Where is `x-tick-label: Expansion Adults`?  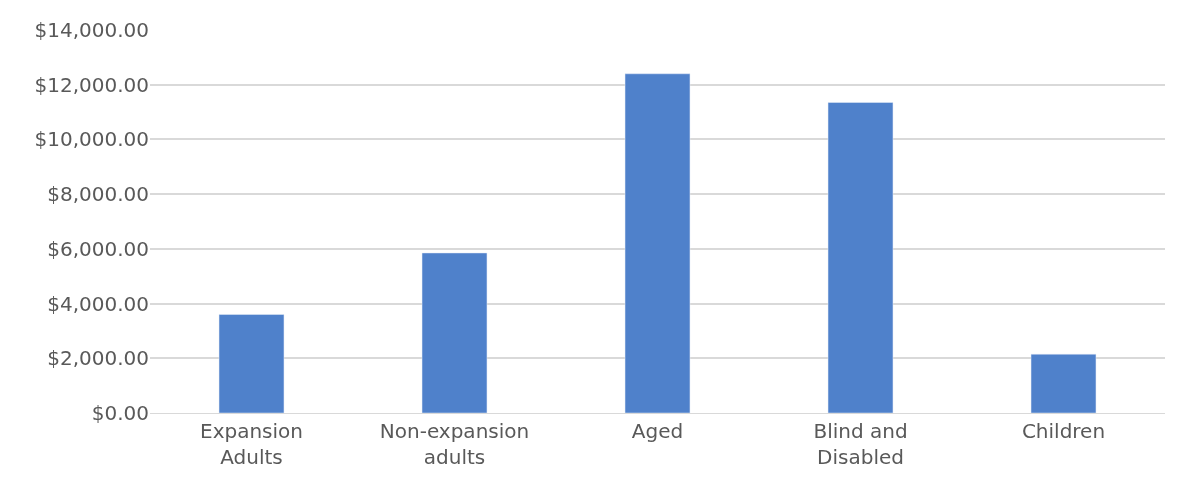
x-tick-label: Expansion Adults is located at coordinates (251, 444).